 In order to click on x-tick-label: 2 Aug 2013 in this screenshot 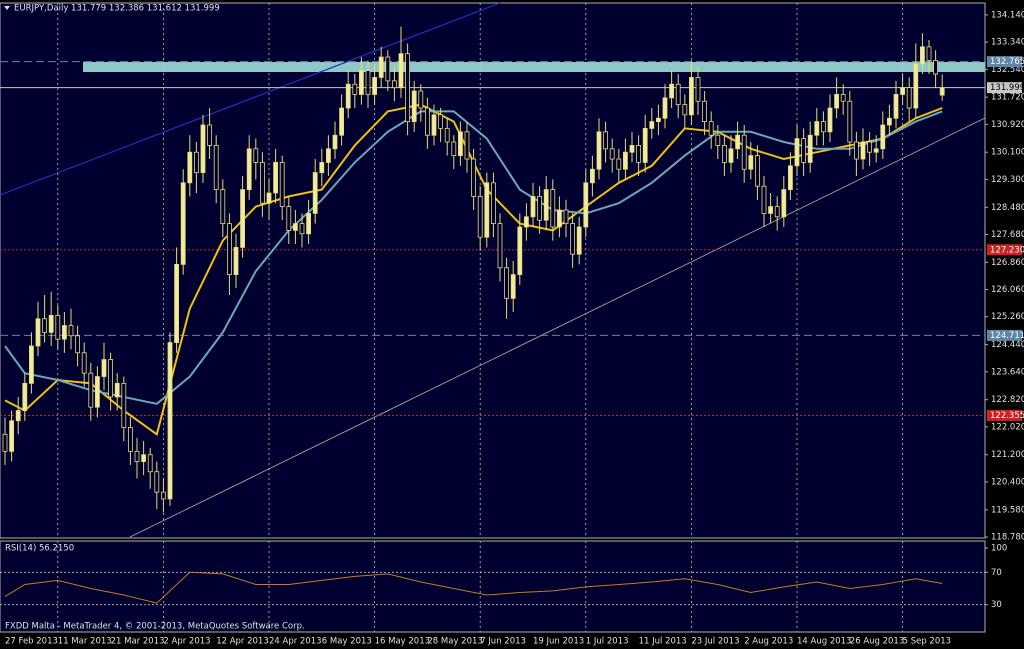, I will do `click(768, 642)`.